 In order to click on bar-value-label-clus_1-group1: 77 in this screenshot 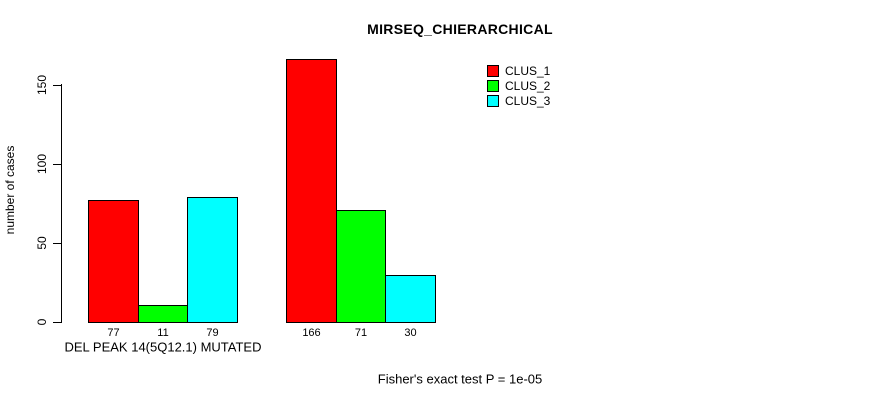, I will do `click(113, 333)`.